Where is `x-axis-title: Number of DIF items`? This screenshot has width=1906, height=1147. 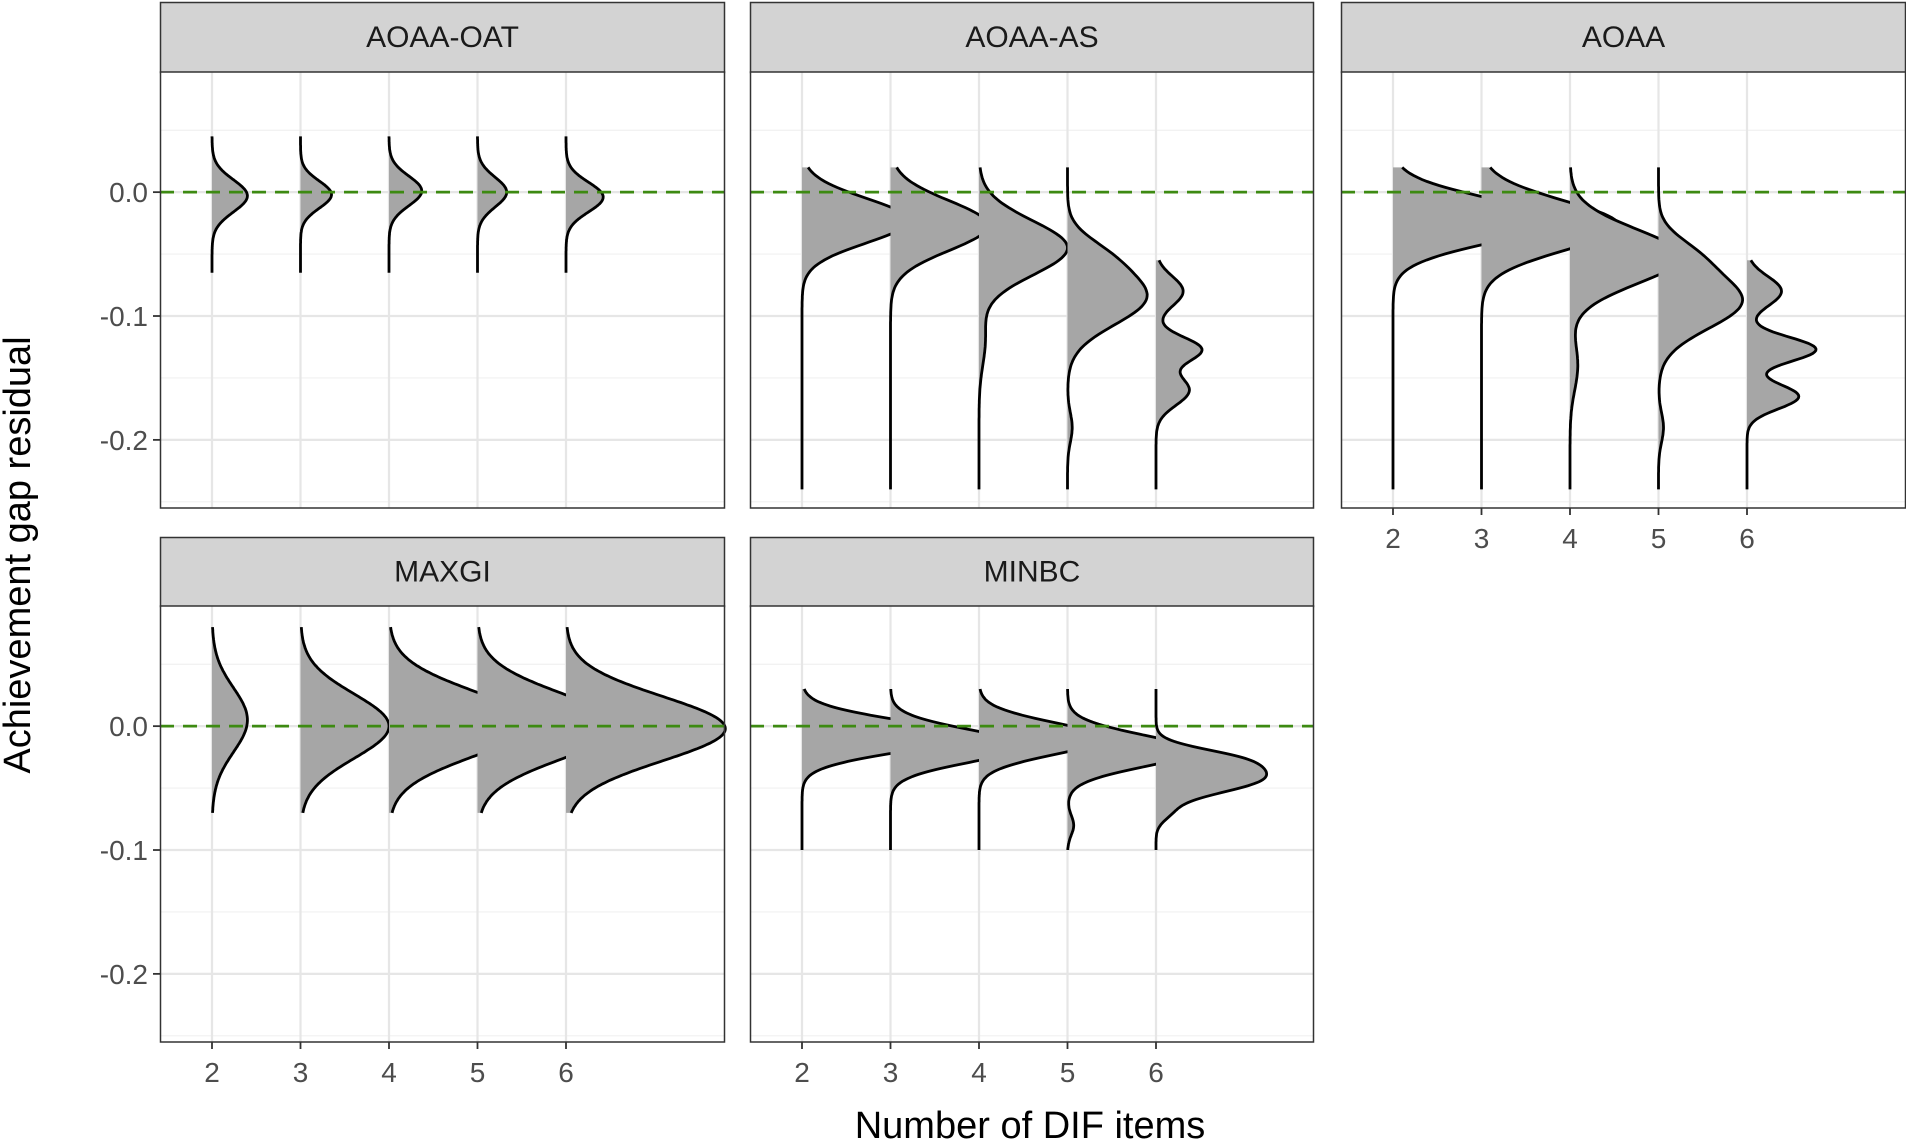
x-axis-title: Number of DIF items is located at coordinates (1030, 1126).